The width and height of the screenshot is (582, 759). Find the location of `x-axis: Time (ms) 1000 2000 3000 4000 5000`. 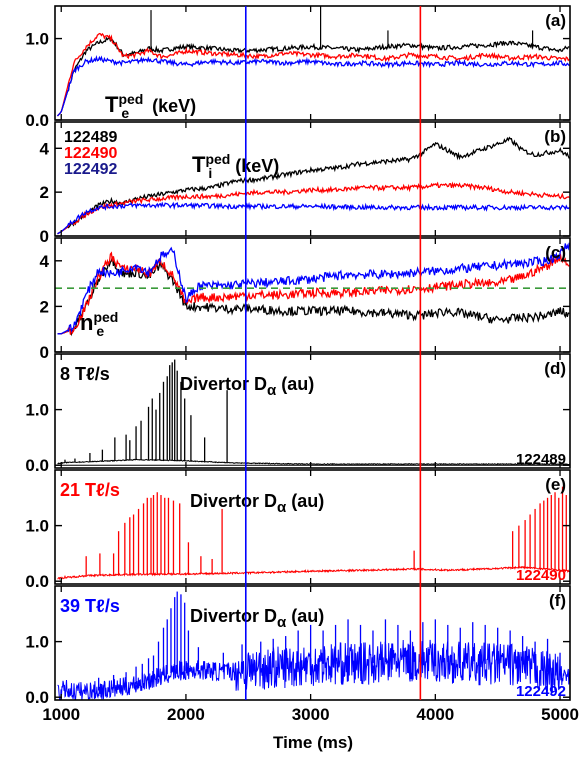

x-axis: Time (ms) 1000 2000 3000 4000 5000 is located at coordinates (310, 728).